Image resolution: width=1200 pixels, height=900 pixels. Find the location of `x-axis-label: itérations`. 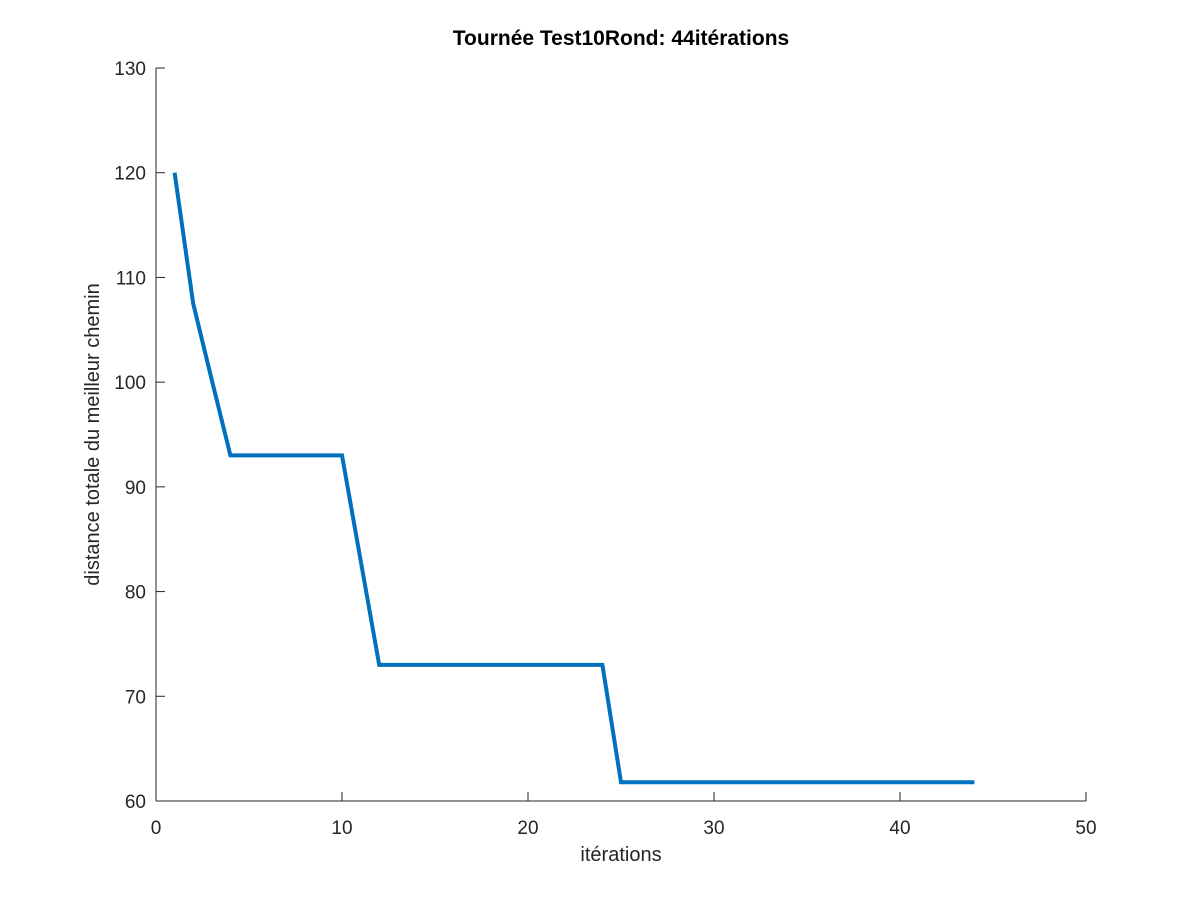

x-axis-label: itérations is located at coordinates (620, 855).